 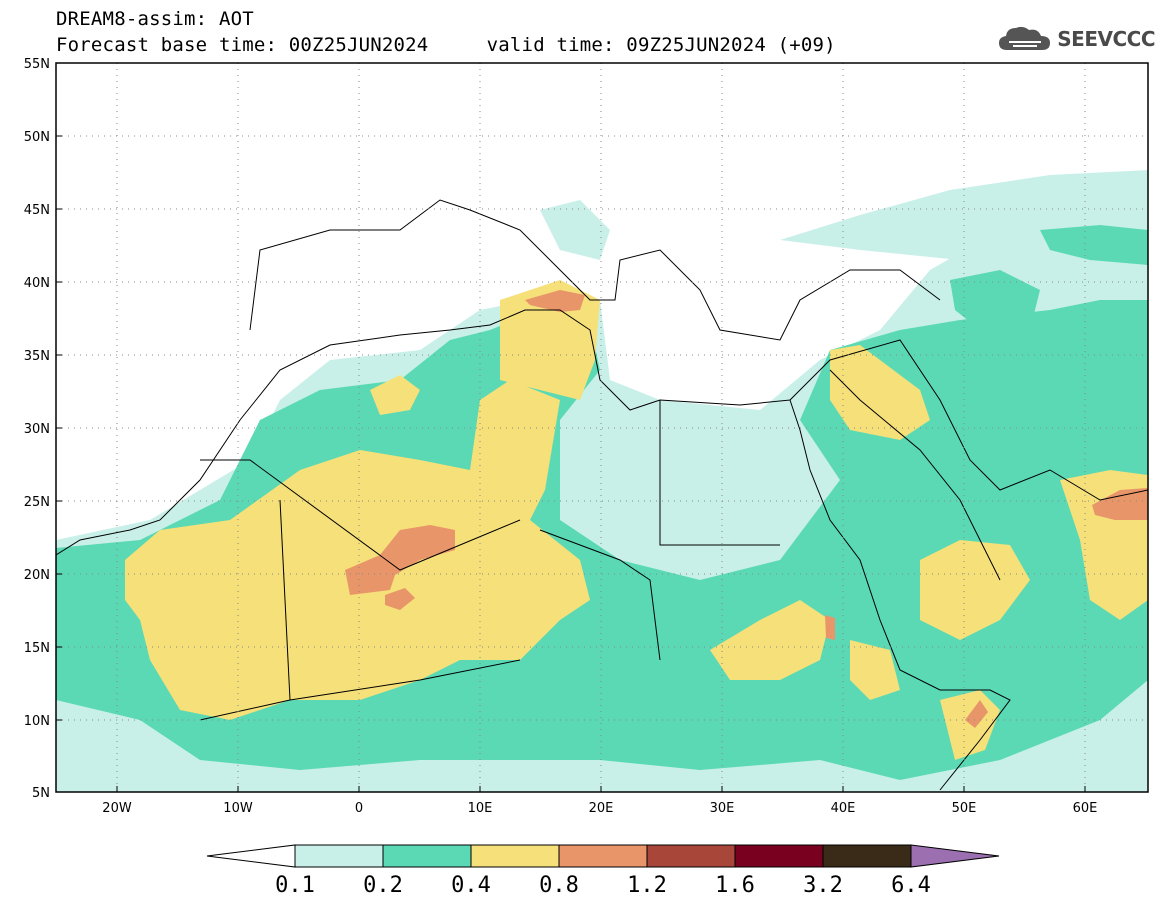 I want to click on aot-band-0.4-arabia, so click(x=975, y=590).